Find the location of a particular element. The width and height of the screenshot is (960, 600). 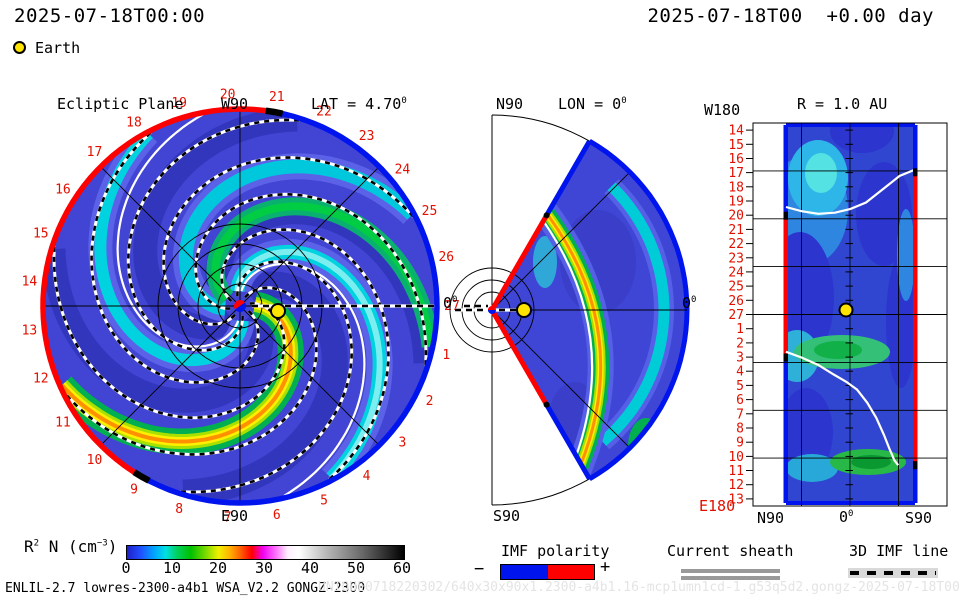

day-label: 14 is located at coordinates (736, 131).